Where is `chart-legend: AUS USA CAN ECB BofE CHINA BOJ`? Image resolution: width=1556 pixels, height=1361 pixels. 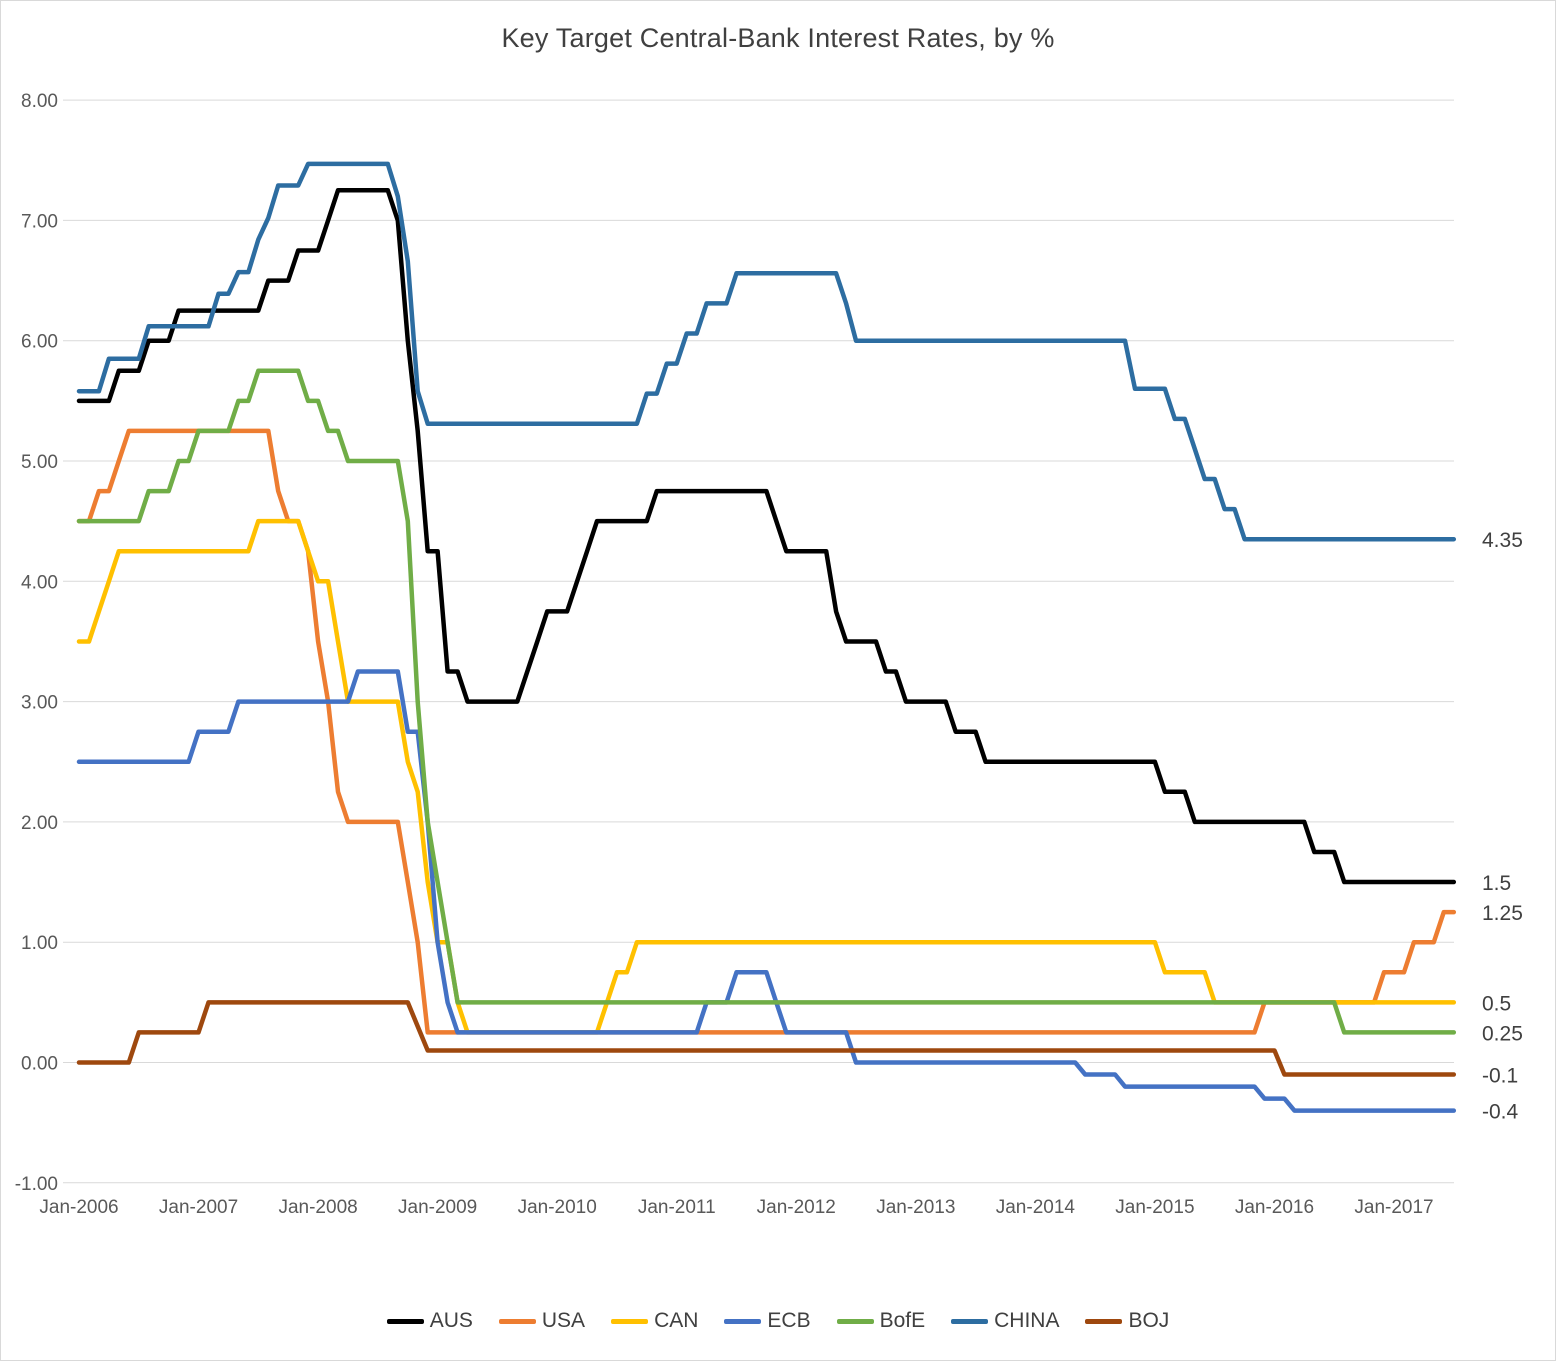 chart-legend: AUS USA CAN ECB BofE CHINA BOJ is located at coordinates (778, 1321).